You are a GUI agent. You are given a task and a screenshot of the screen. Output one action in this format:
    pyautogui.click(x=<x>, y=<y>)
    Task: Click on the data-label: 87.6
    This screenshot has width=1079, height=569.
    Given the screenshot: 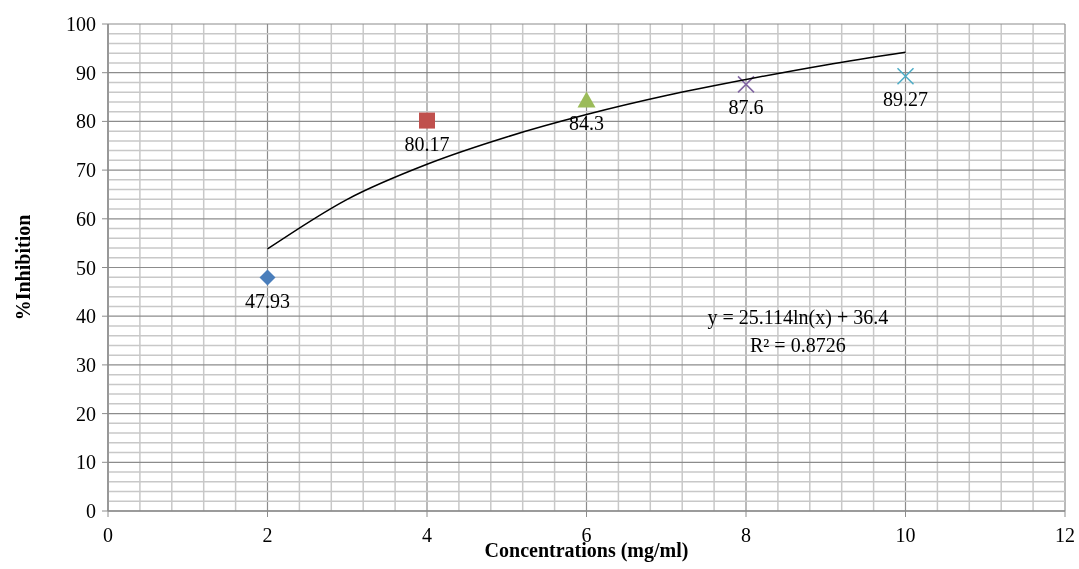 What is the action you would take?
    pyautogui.click(x=746, y=107)
    